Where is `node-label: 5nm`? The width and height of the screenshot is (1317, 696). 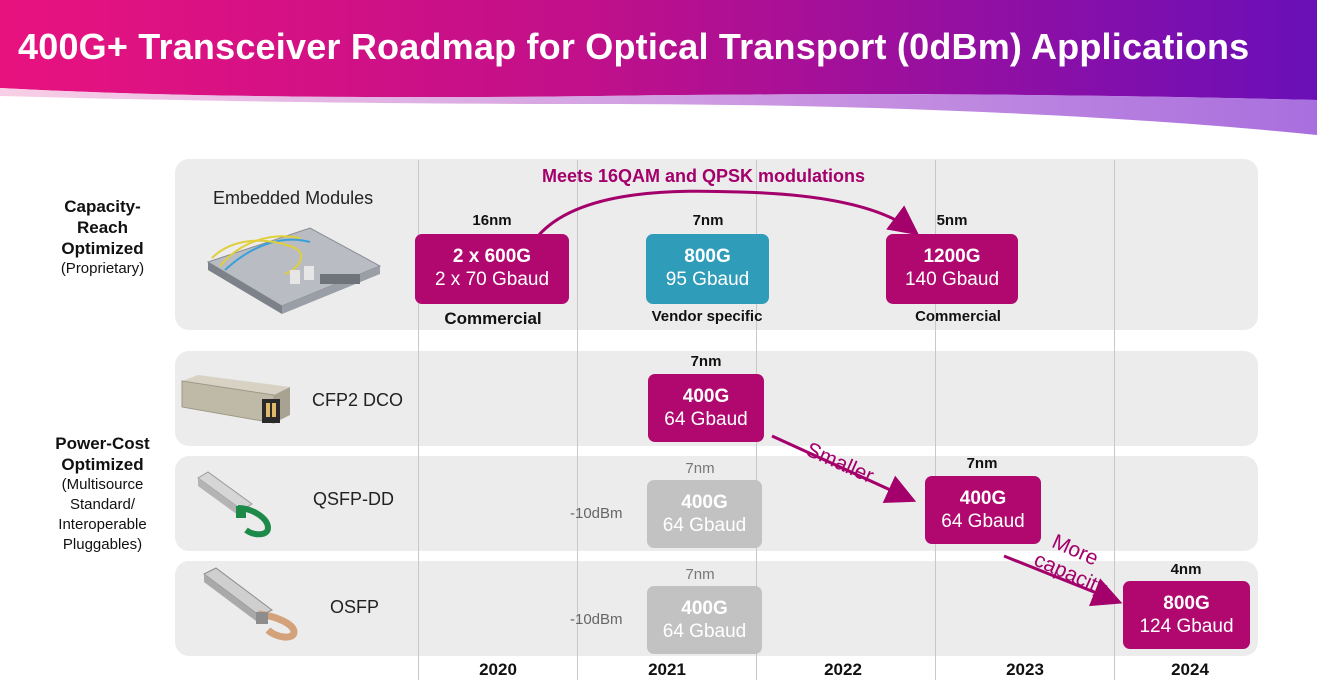
node-label: 5nm is located at coordinates (952, 220).